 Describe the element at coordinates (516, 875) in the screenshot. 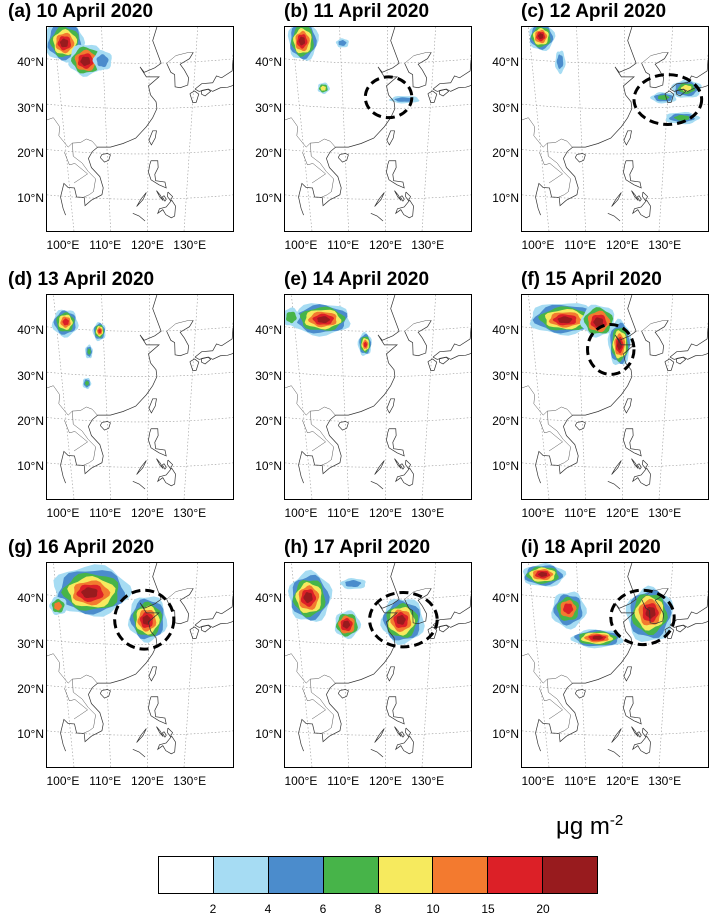

I see `colorbar-swatch` at that location.